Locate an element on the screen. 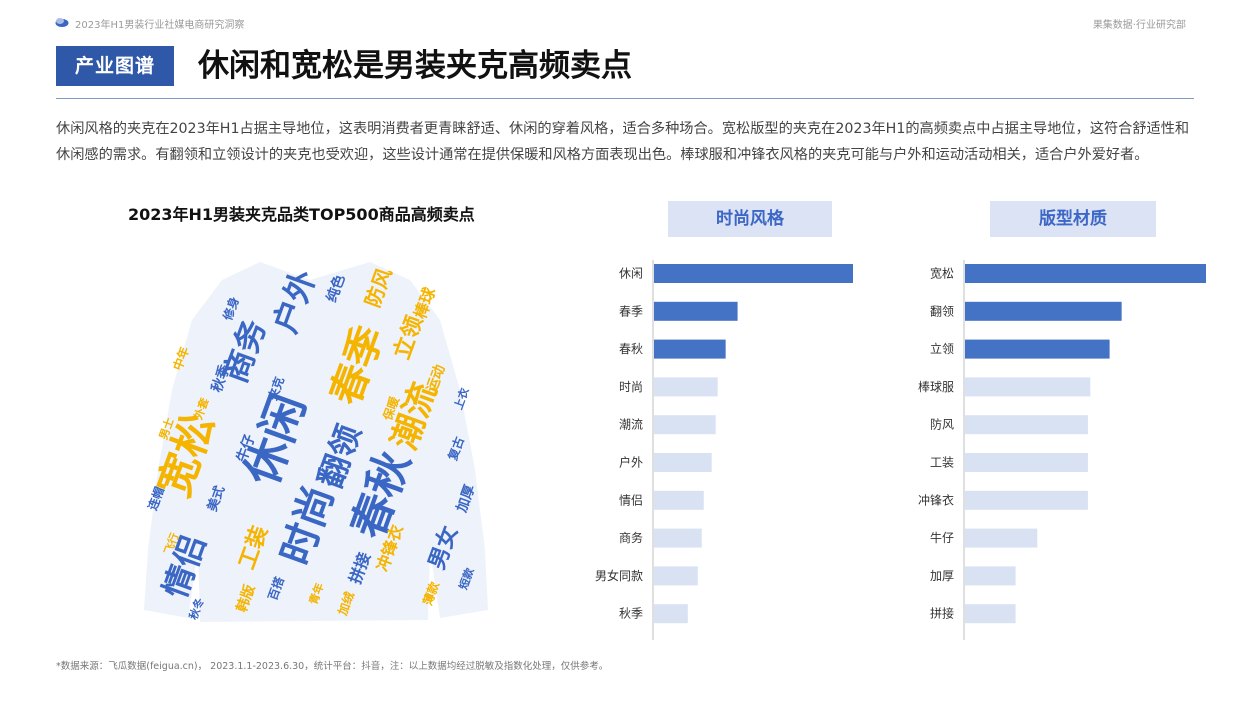 The image size is (1250, 703). chart-title-style: 时尚风格 is located at coordinates (750, 219).